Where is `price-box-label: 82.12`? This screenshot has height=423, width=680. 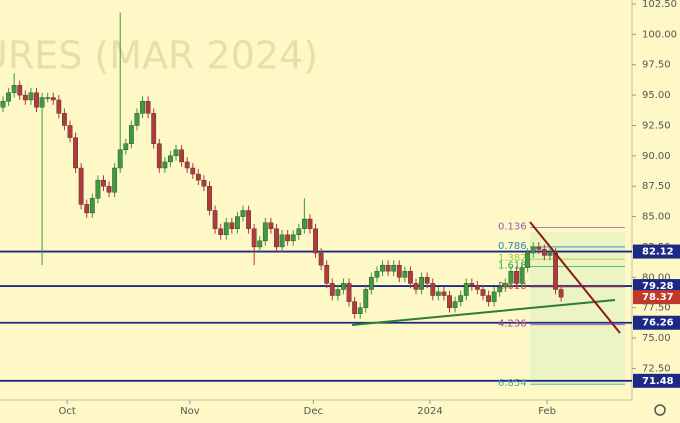
price-box-label: 82.12 is located at coordinates (658, 252).